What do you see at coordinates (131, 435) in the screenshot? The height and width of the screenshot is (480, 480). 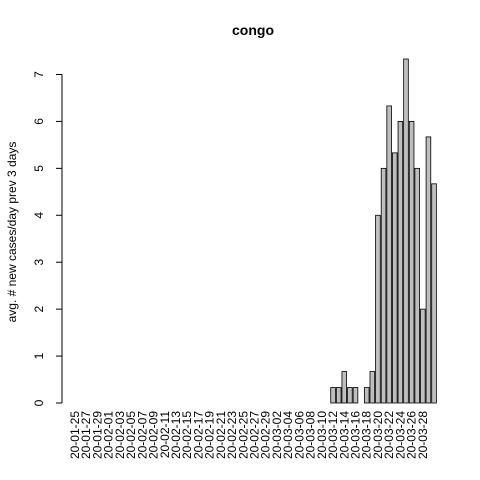 I see `x-tick-label: 20-02-05` at bounding box center [131, 435].